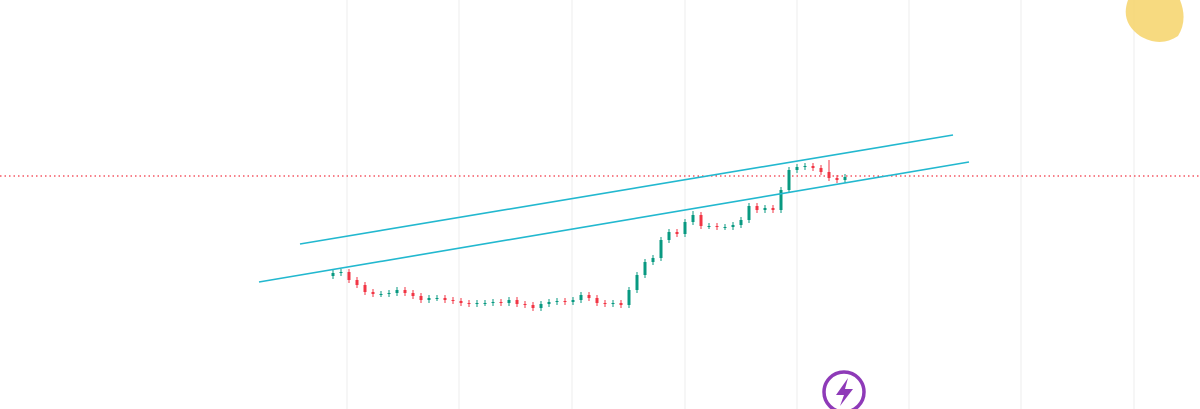 Image resolution: width=1200 pixels, height=409 pixels. I want to click on lightning-icon, so click(844, 392).